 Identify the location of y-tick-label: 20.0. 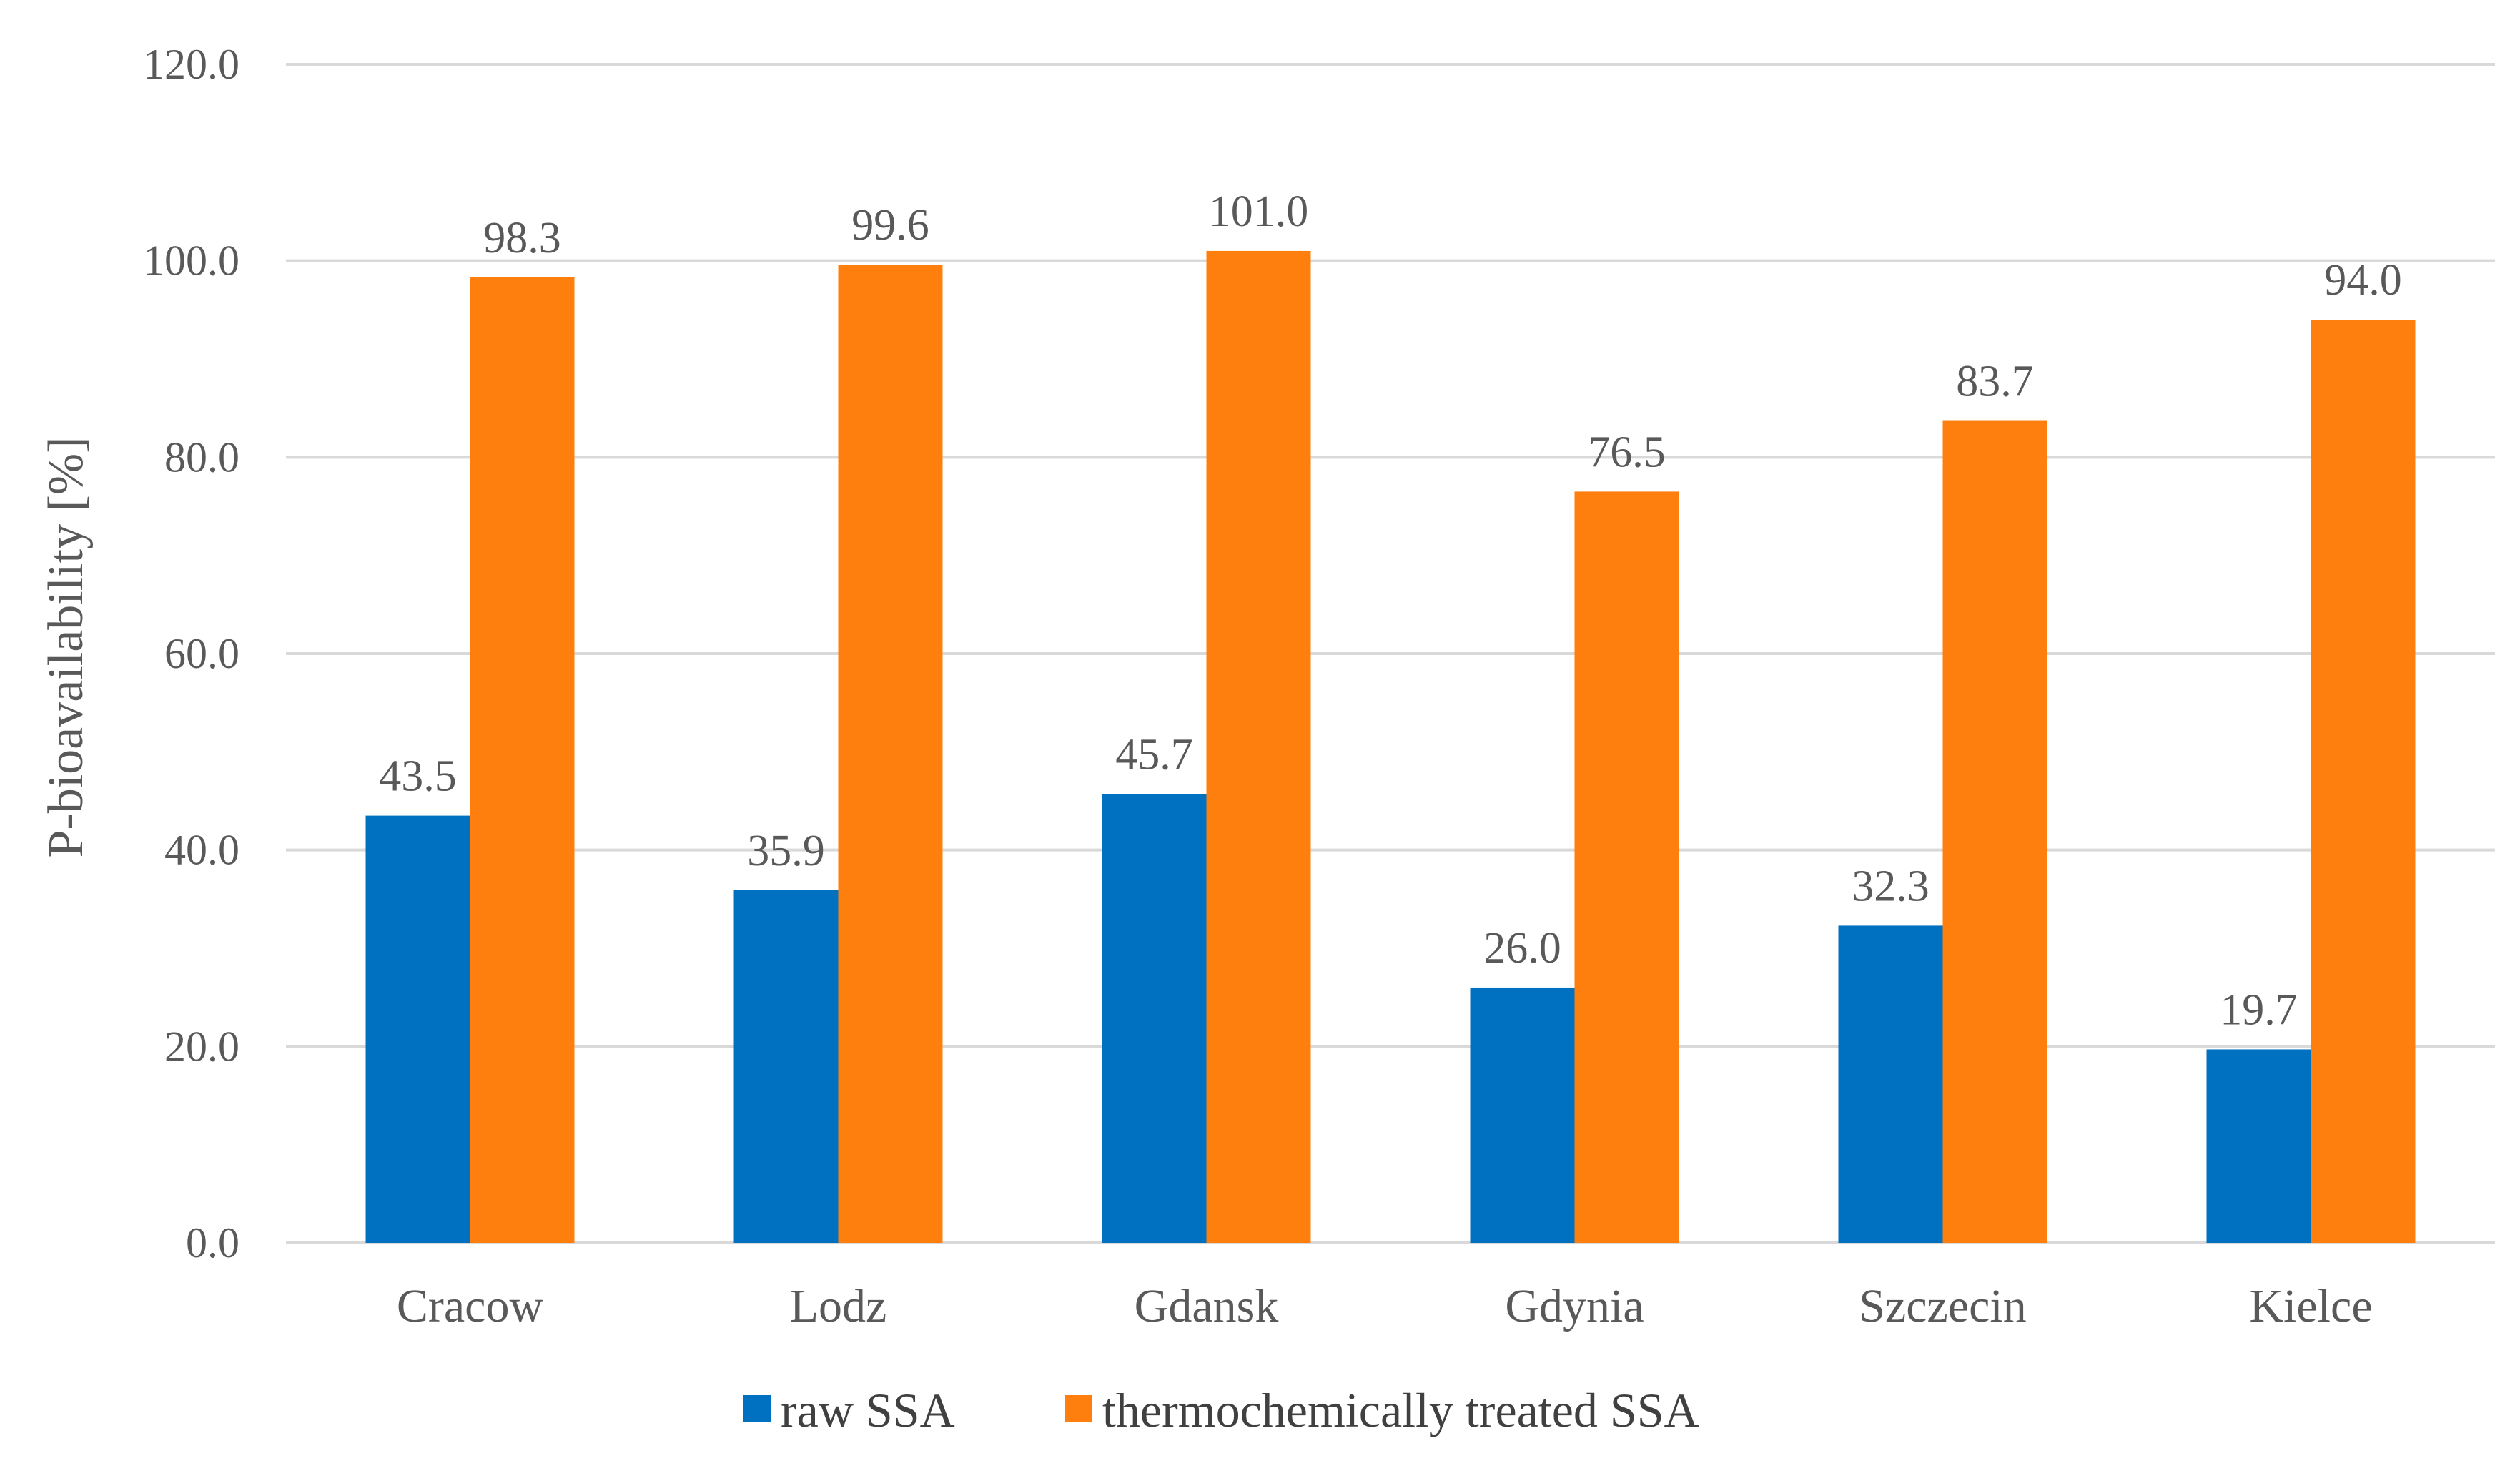
(201, 1046).